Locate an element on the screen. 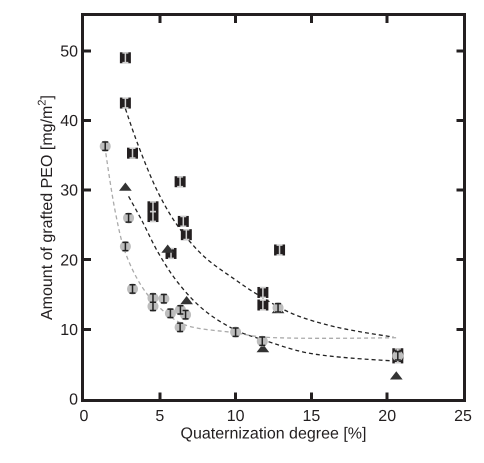 The width and height of the screenshot is (484, 463). x-tick-label: 10 is located at coordinates (235, 416).